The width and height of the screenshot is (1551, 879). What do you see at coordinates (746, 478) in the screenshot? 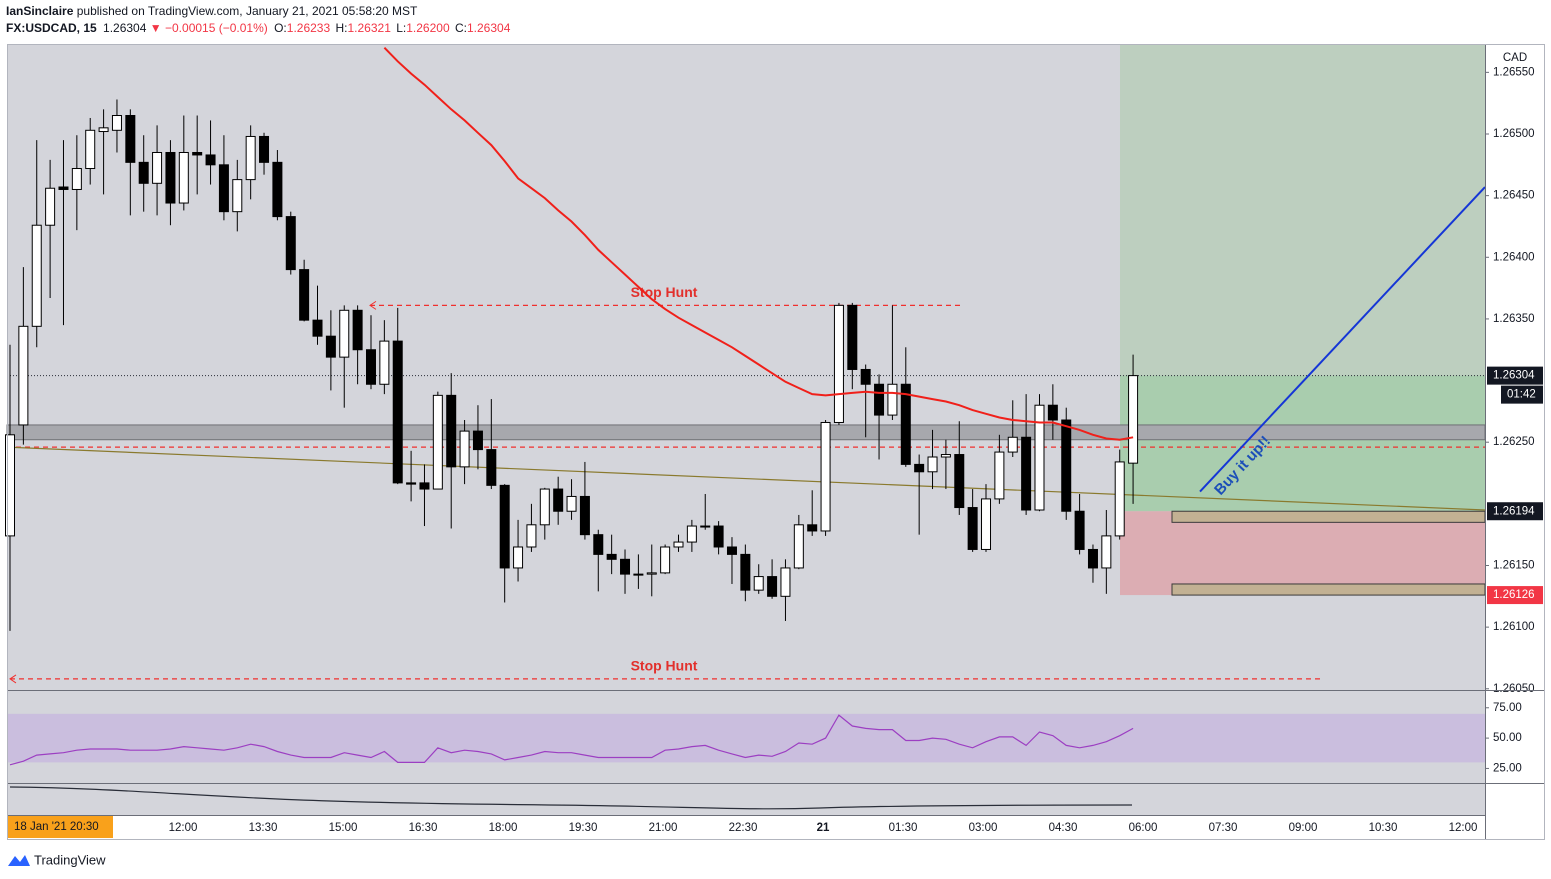
I see `trendline` at bounding box center [746, 478].